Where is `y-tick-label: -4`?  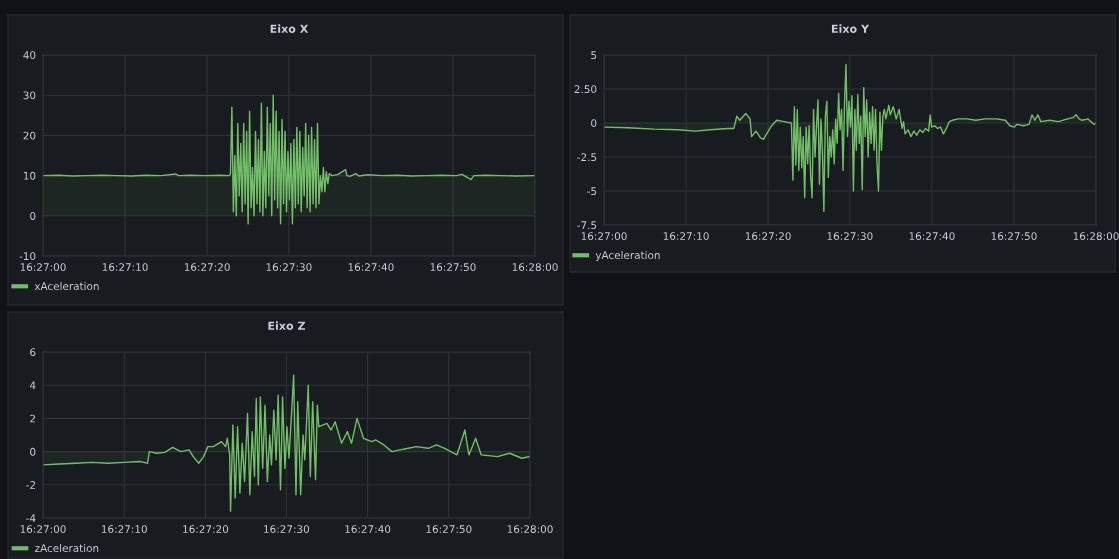 y-tick-label: -4 is located at coordinates (31, 518).